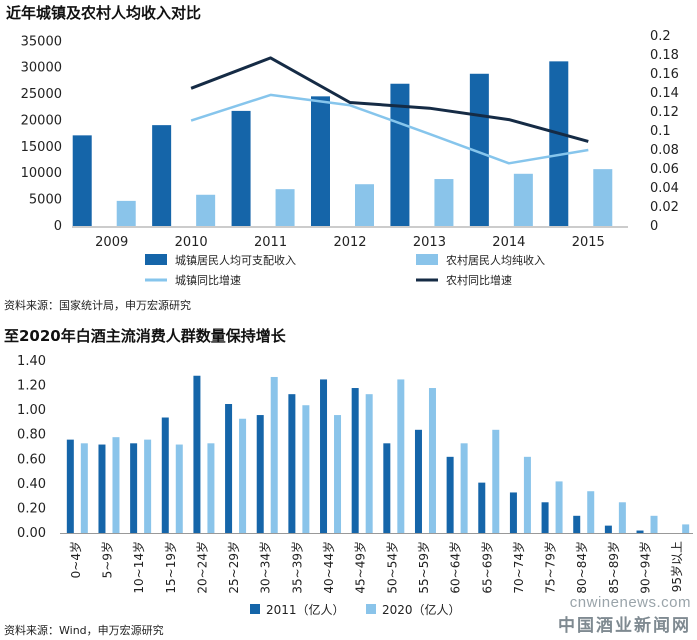 The height and width of the screenshot is (640, 697). What do you see at coordinates (41, 94) in the screenshot?
I see `left-axis-tick-label: 25000` at bounding box center [41, 94].